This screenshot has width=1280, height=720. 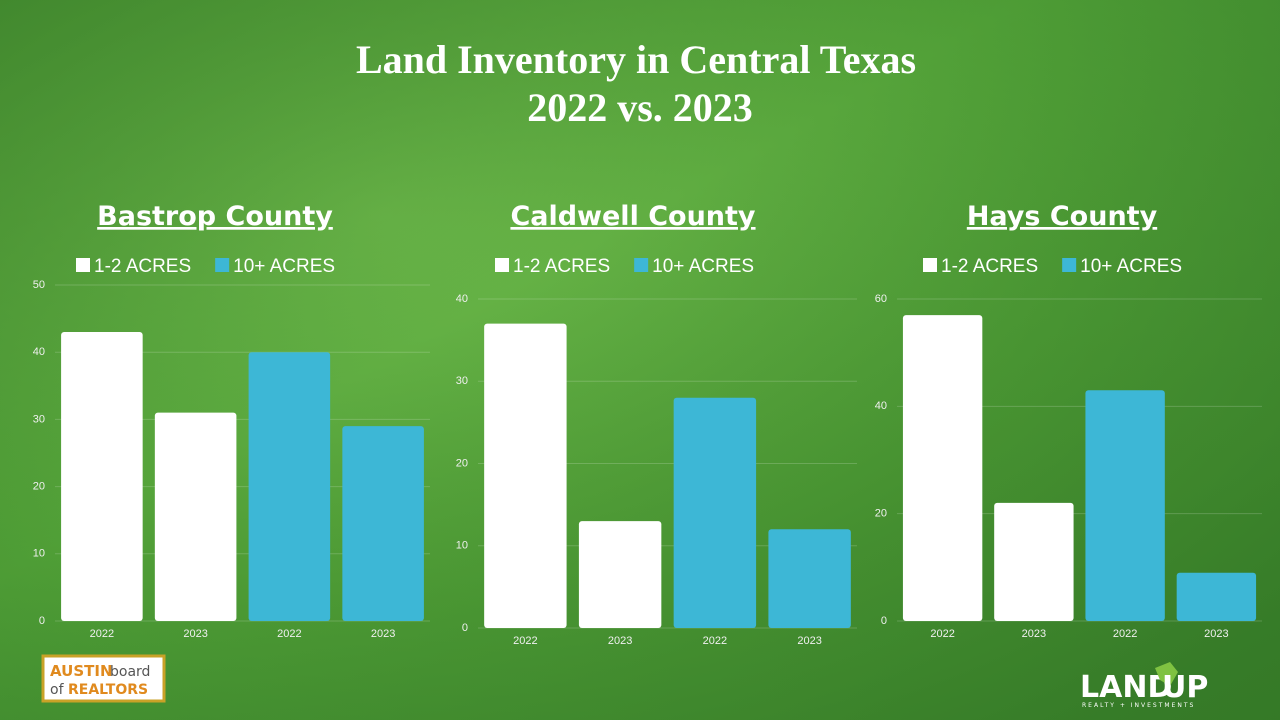 I want to click on landup-logo: LAND UP REALTY + INVESTMENTS, so click(x=1144, y=685).